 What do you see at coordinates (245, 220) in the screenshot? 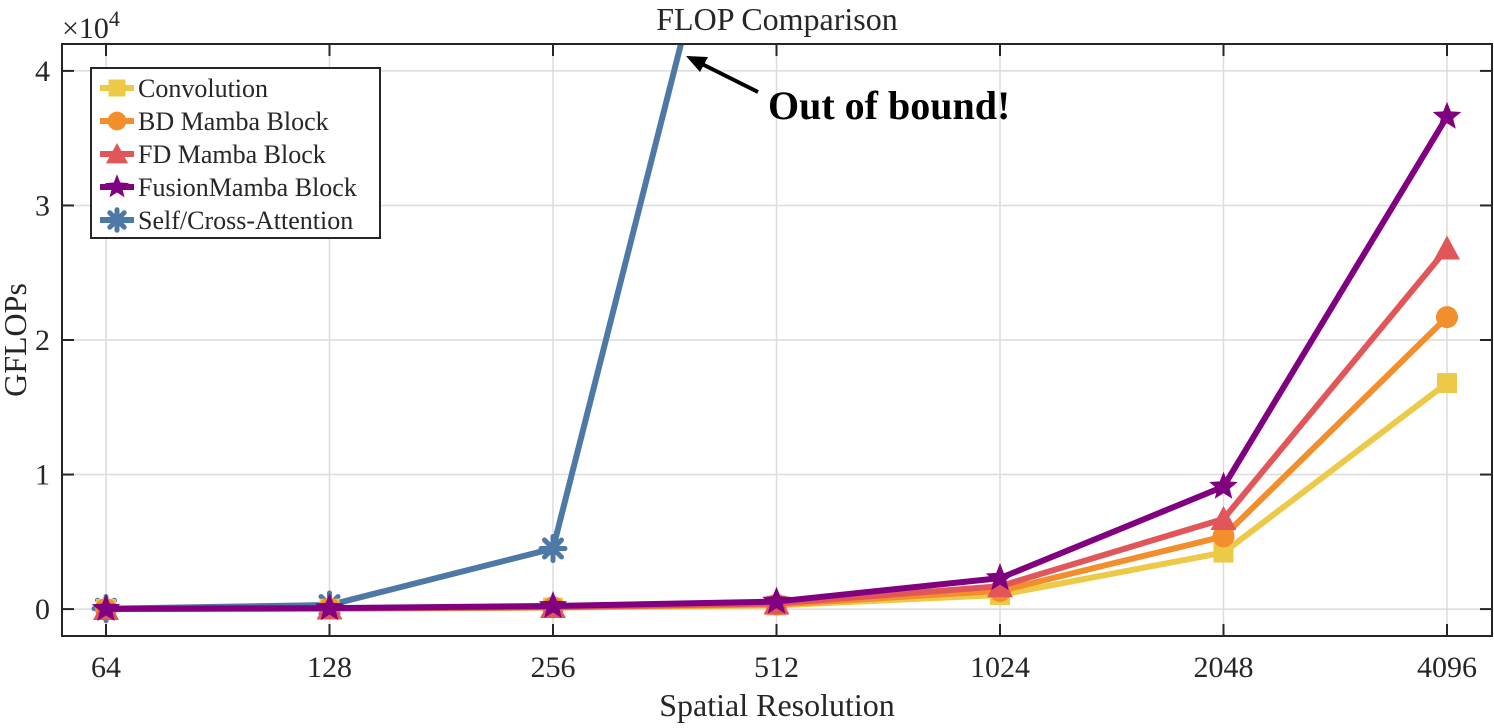
I see `legend-label: Self/Cross-Attention` at bounding box center [245, 220].